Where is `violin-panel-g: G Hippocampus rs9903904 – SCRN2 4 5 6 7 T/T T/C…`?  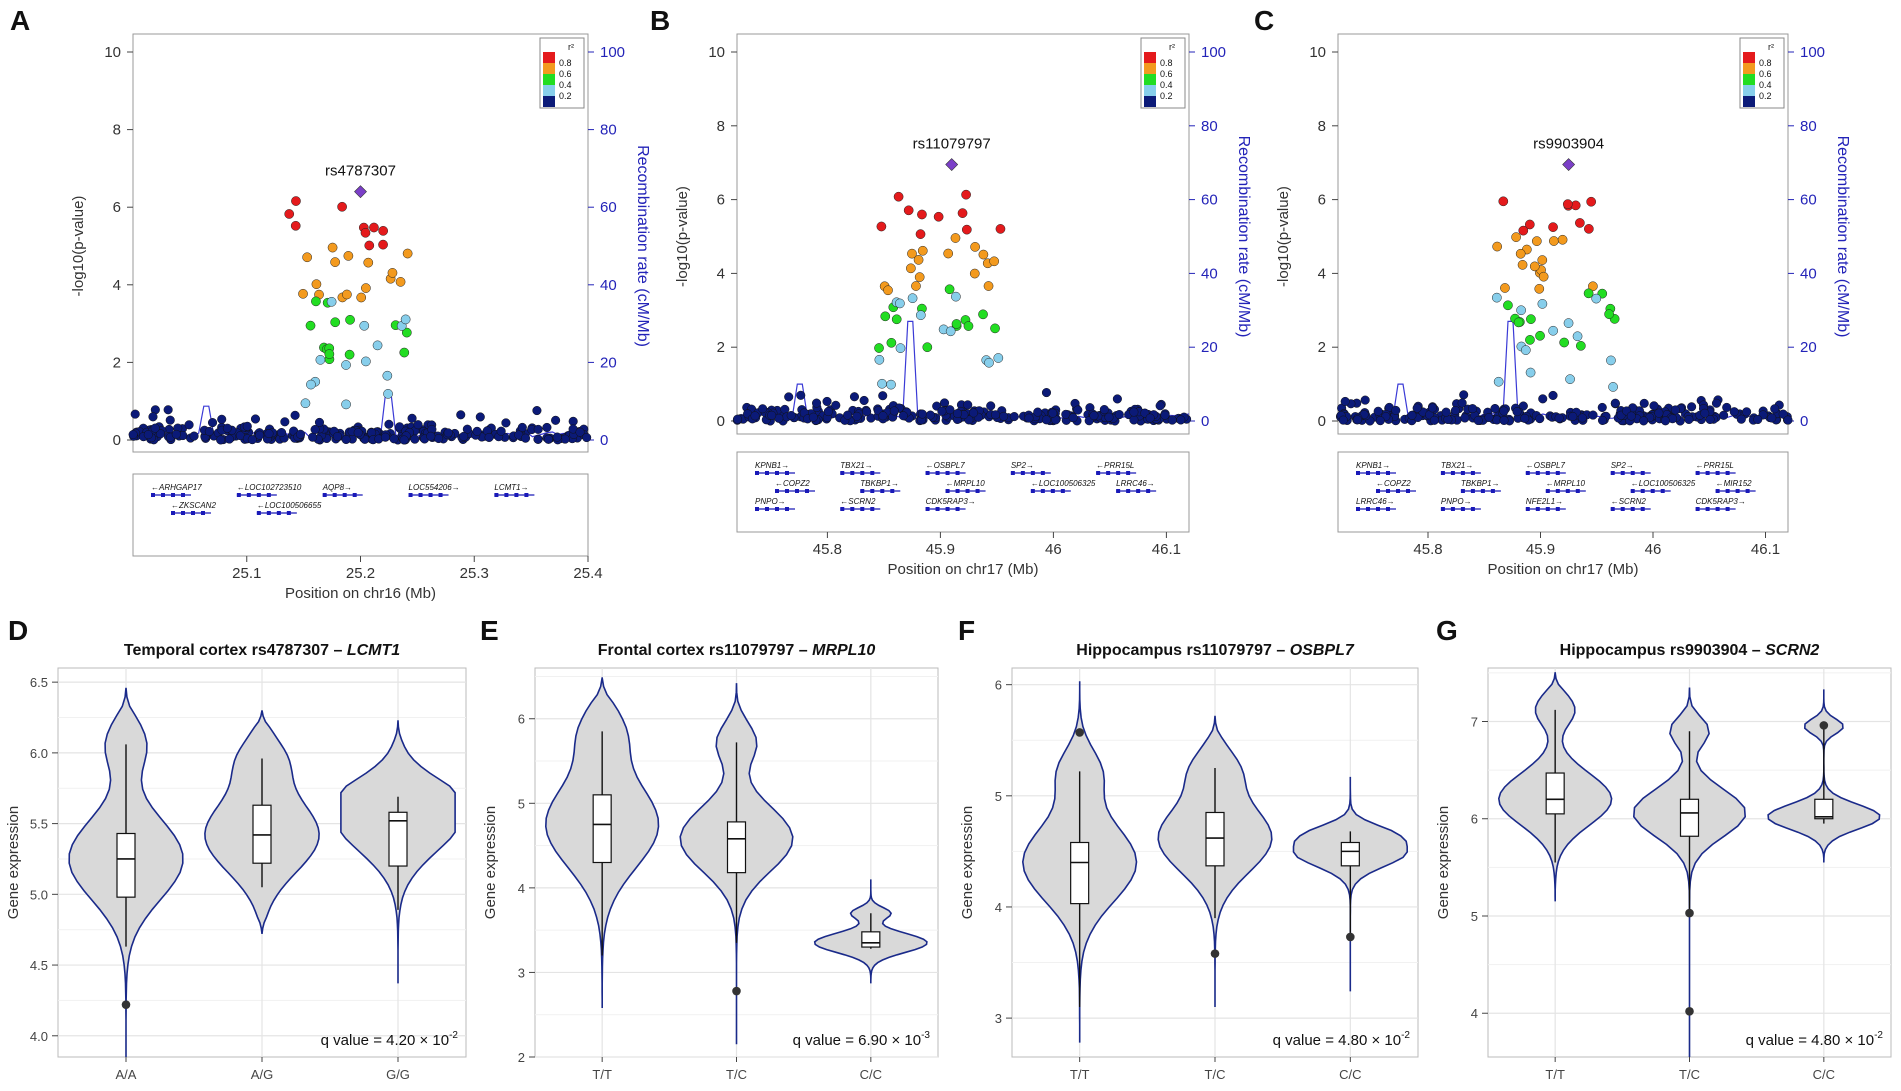 violin-panel-g: G Hippocampus rs9903904 – SCRN2 4 5 6 7 T/T T/C… is located at coordinates (1663, 848).